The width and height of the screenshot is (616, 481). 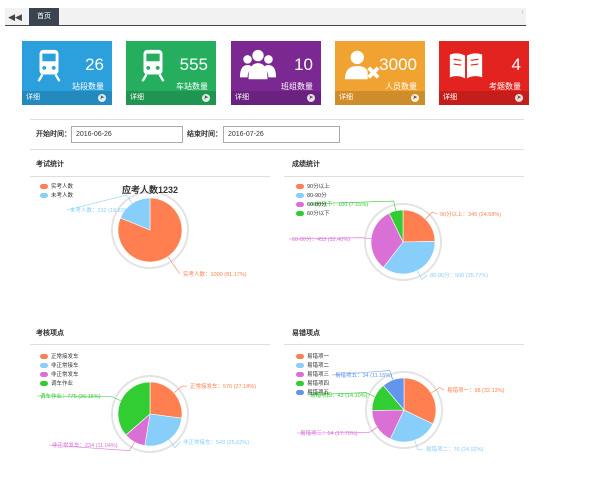 I want to click on legend-label: 60-80分, so click(x=317, y=204).